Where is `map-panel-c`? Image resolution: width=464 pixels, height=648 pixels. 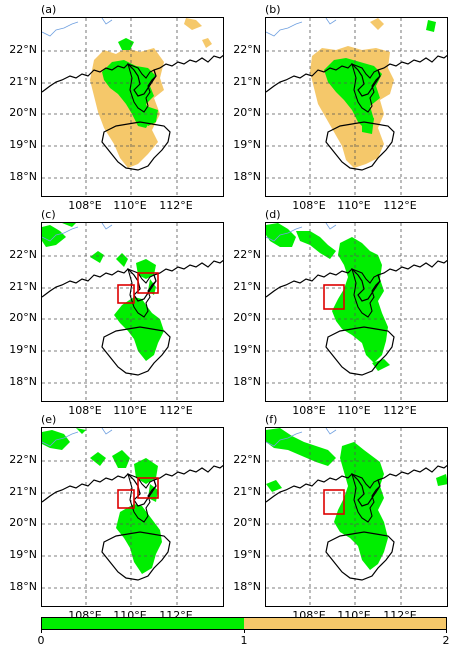
map-panel-c is located at coordinates (132, 312).